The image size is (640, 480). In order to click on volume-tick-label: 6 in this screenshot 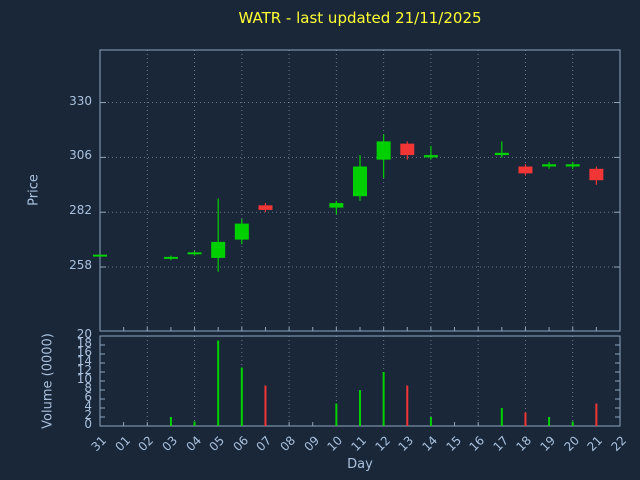, I will do `click(88, 397)`.